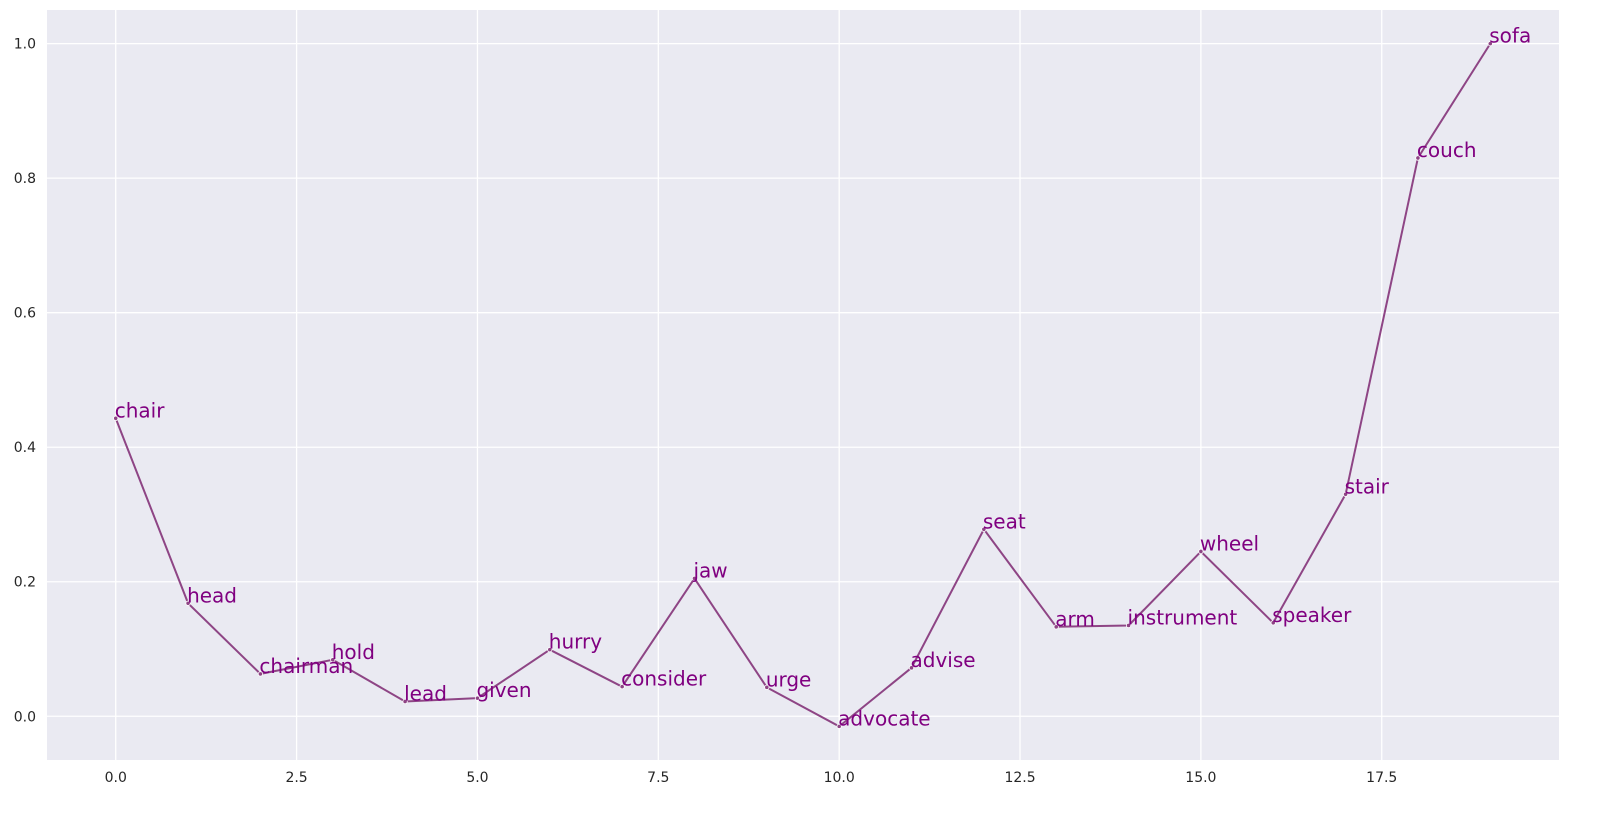 This screenshot has width=1607, height=818. I want to click on point-label-consider: consider, so click(664, 679).